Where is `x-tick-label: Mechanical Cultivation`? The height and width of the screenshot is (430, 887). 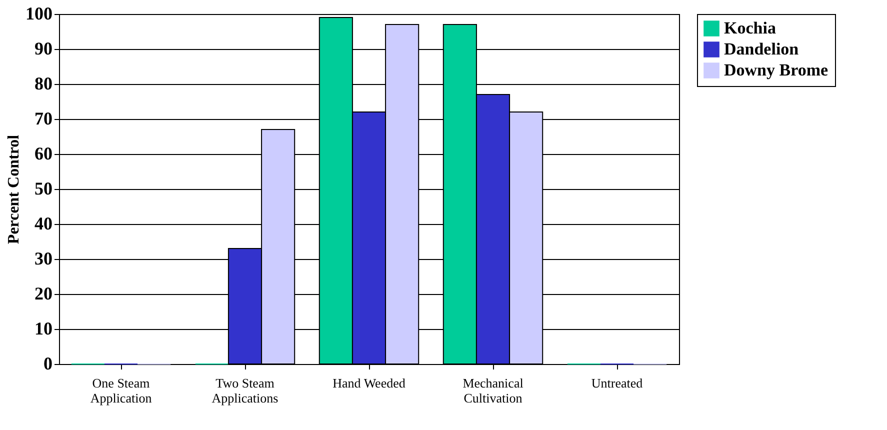
x-tick-label: Mechanical Cultivation is located at coordinates (493, 391).